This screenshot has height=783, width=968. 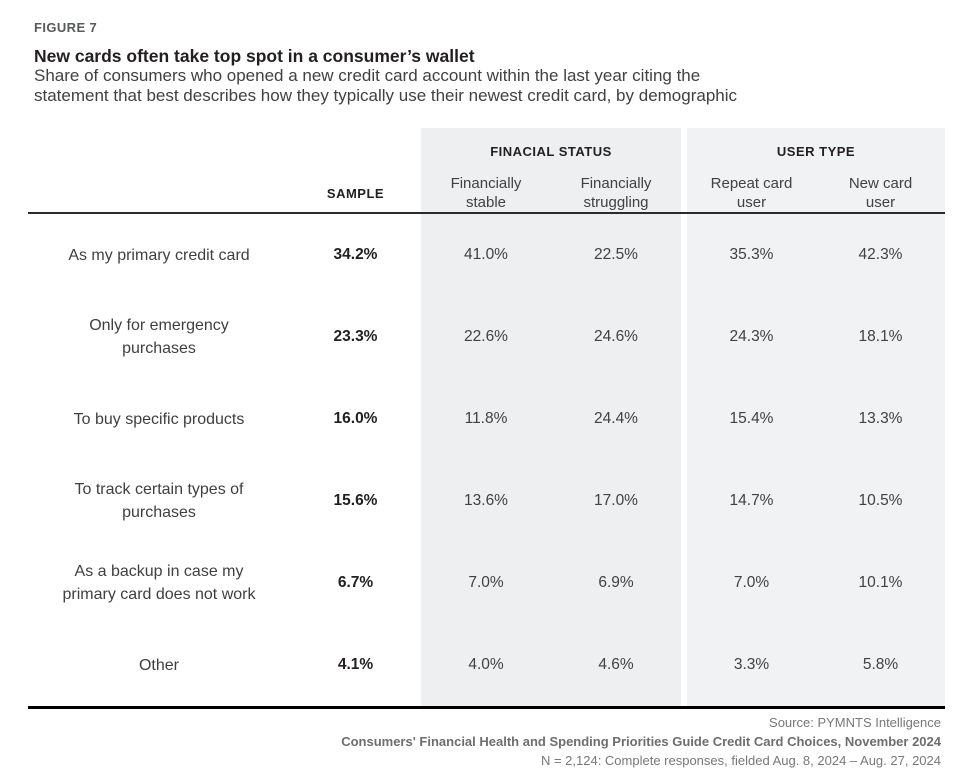 What do you see at coordinates (616, 337) in the screenshot?
I see `cell-financially-struggling: 24.6%` at bounding box center [616, 337].